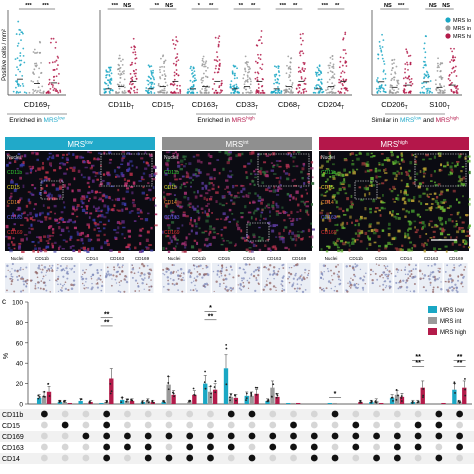  Describe the element at coordinates (273, 458) in the screenshot. I see `marker-absent-dot` at that location.